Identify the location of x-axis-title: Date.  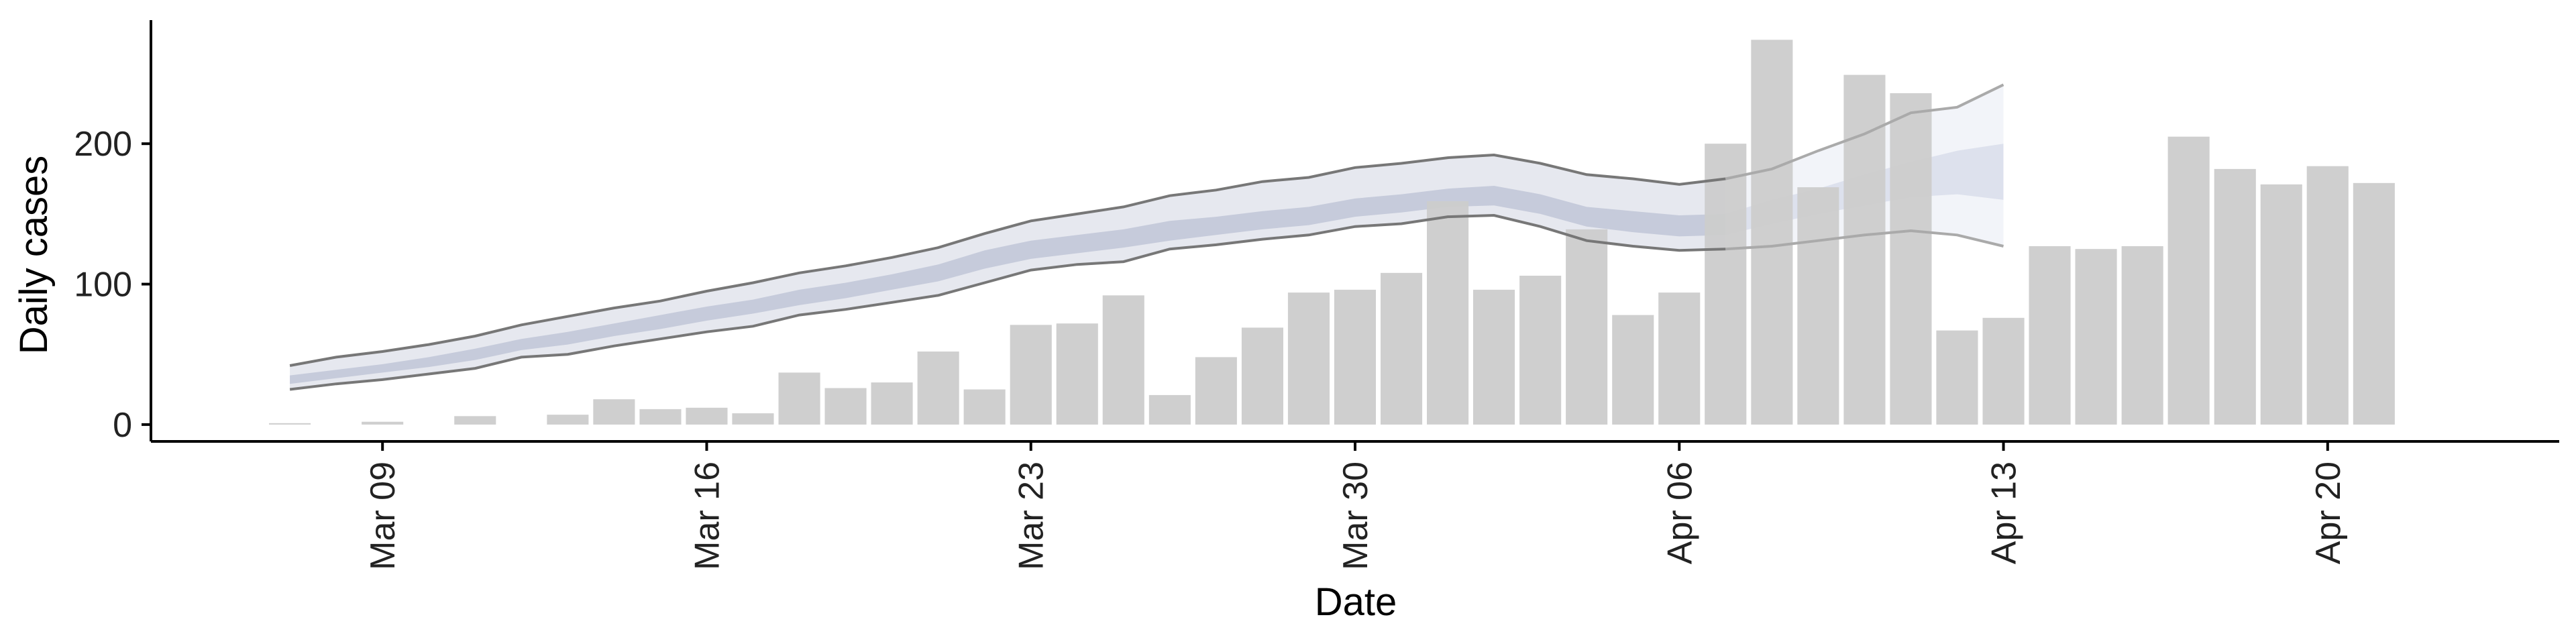
(1356, 602).